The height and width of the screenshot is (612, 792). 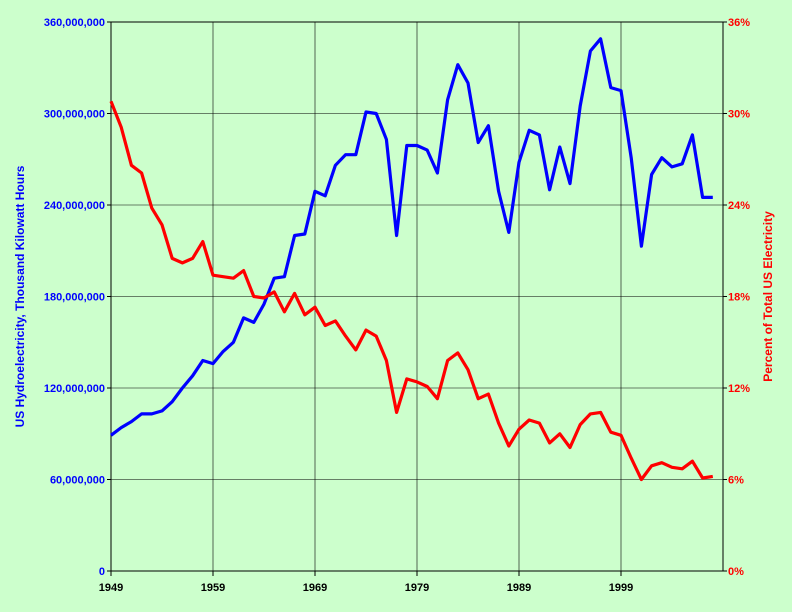 I want to click on right-tick-label: 24%, so click(x=739, y=206).